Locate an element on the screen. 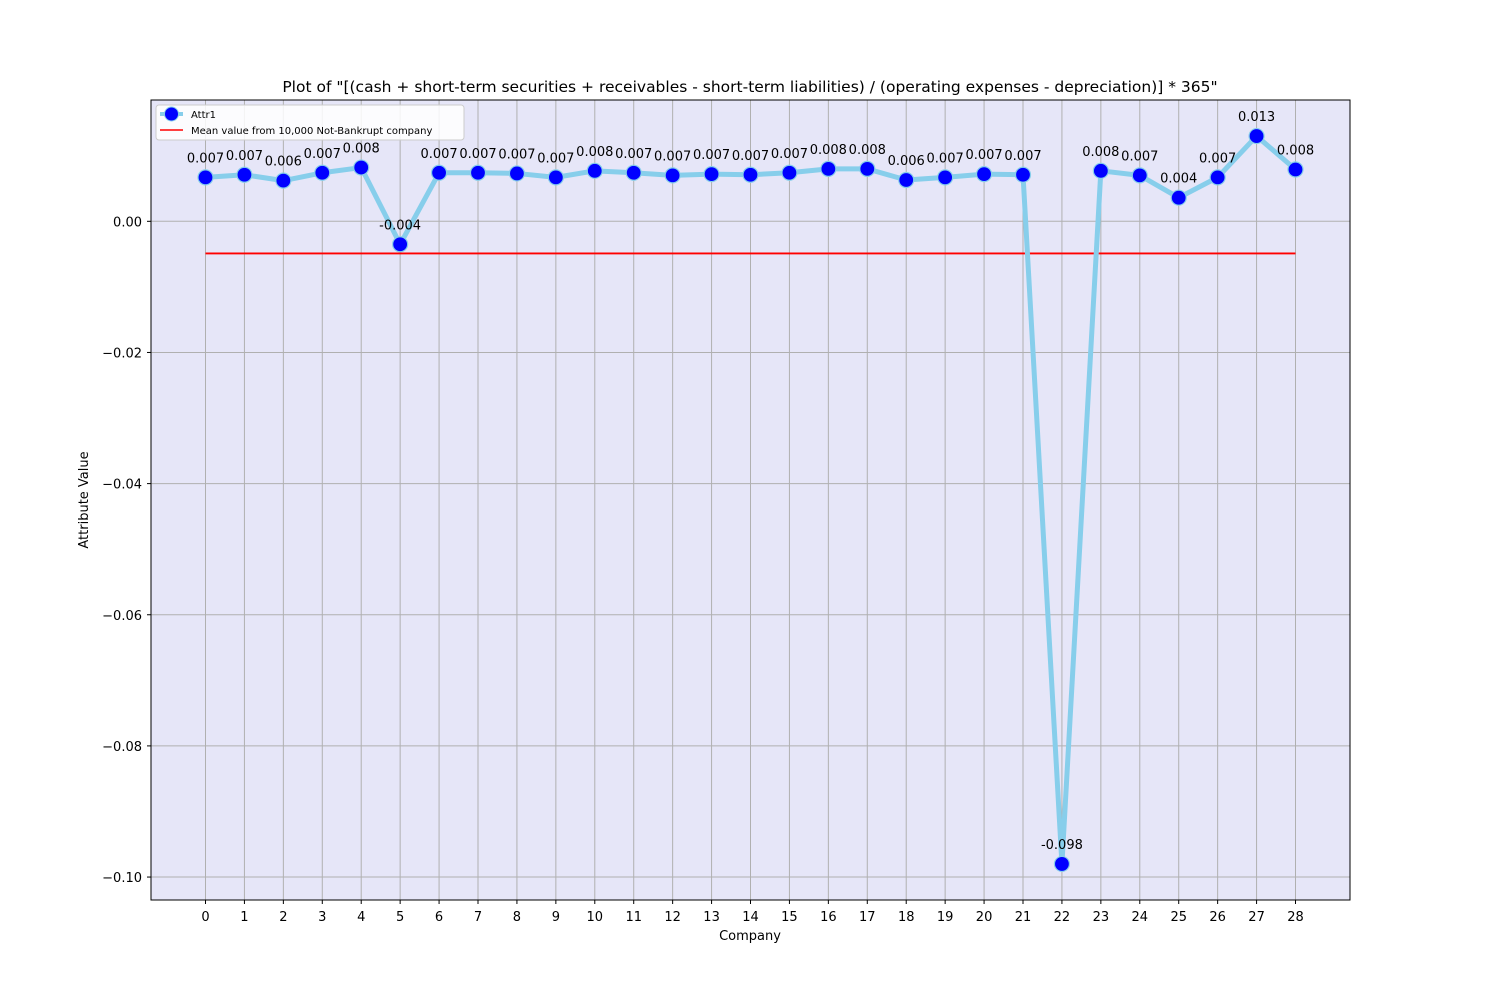  x-tick-label: 17 is located at coordinates (867, 917).